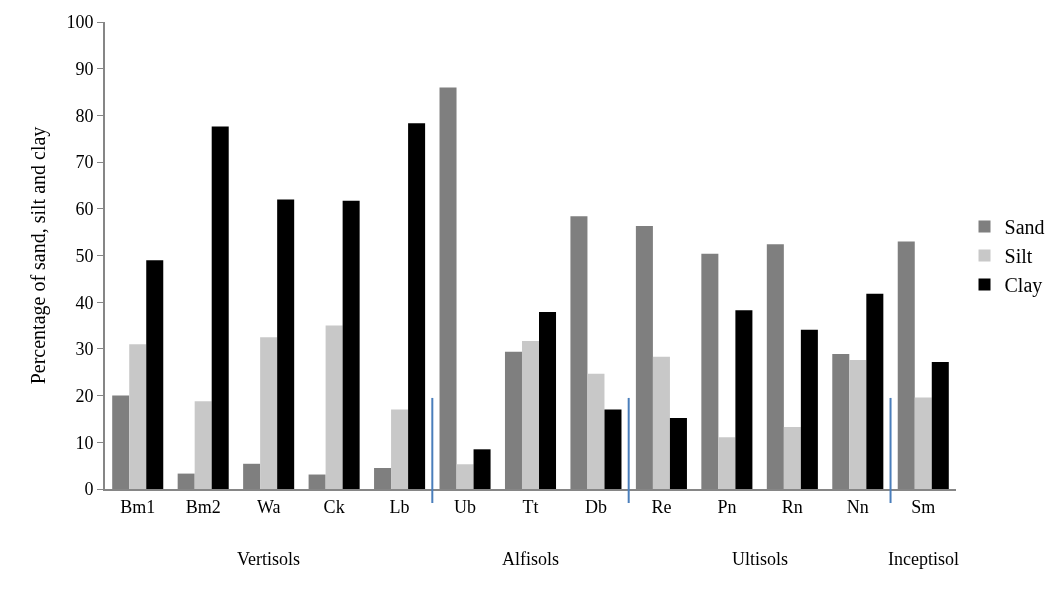 Image resolution: width=1062 pixels, height=601 pixels. Describe the element at coordinates (760, 559) in the screenshot. I see `text: Ultisols` at that location.